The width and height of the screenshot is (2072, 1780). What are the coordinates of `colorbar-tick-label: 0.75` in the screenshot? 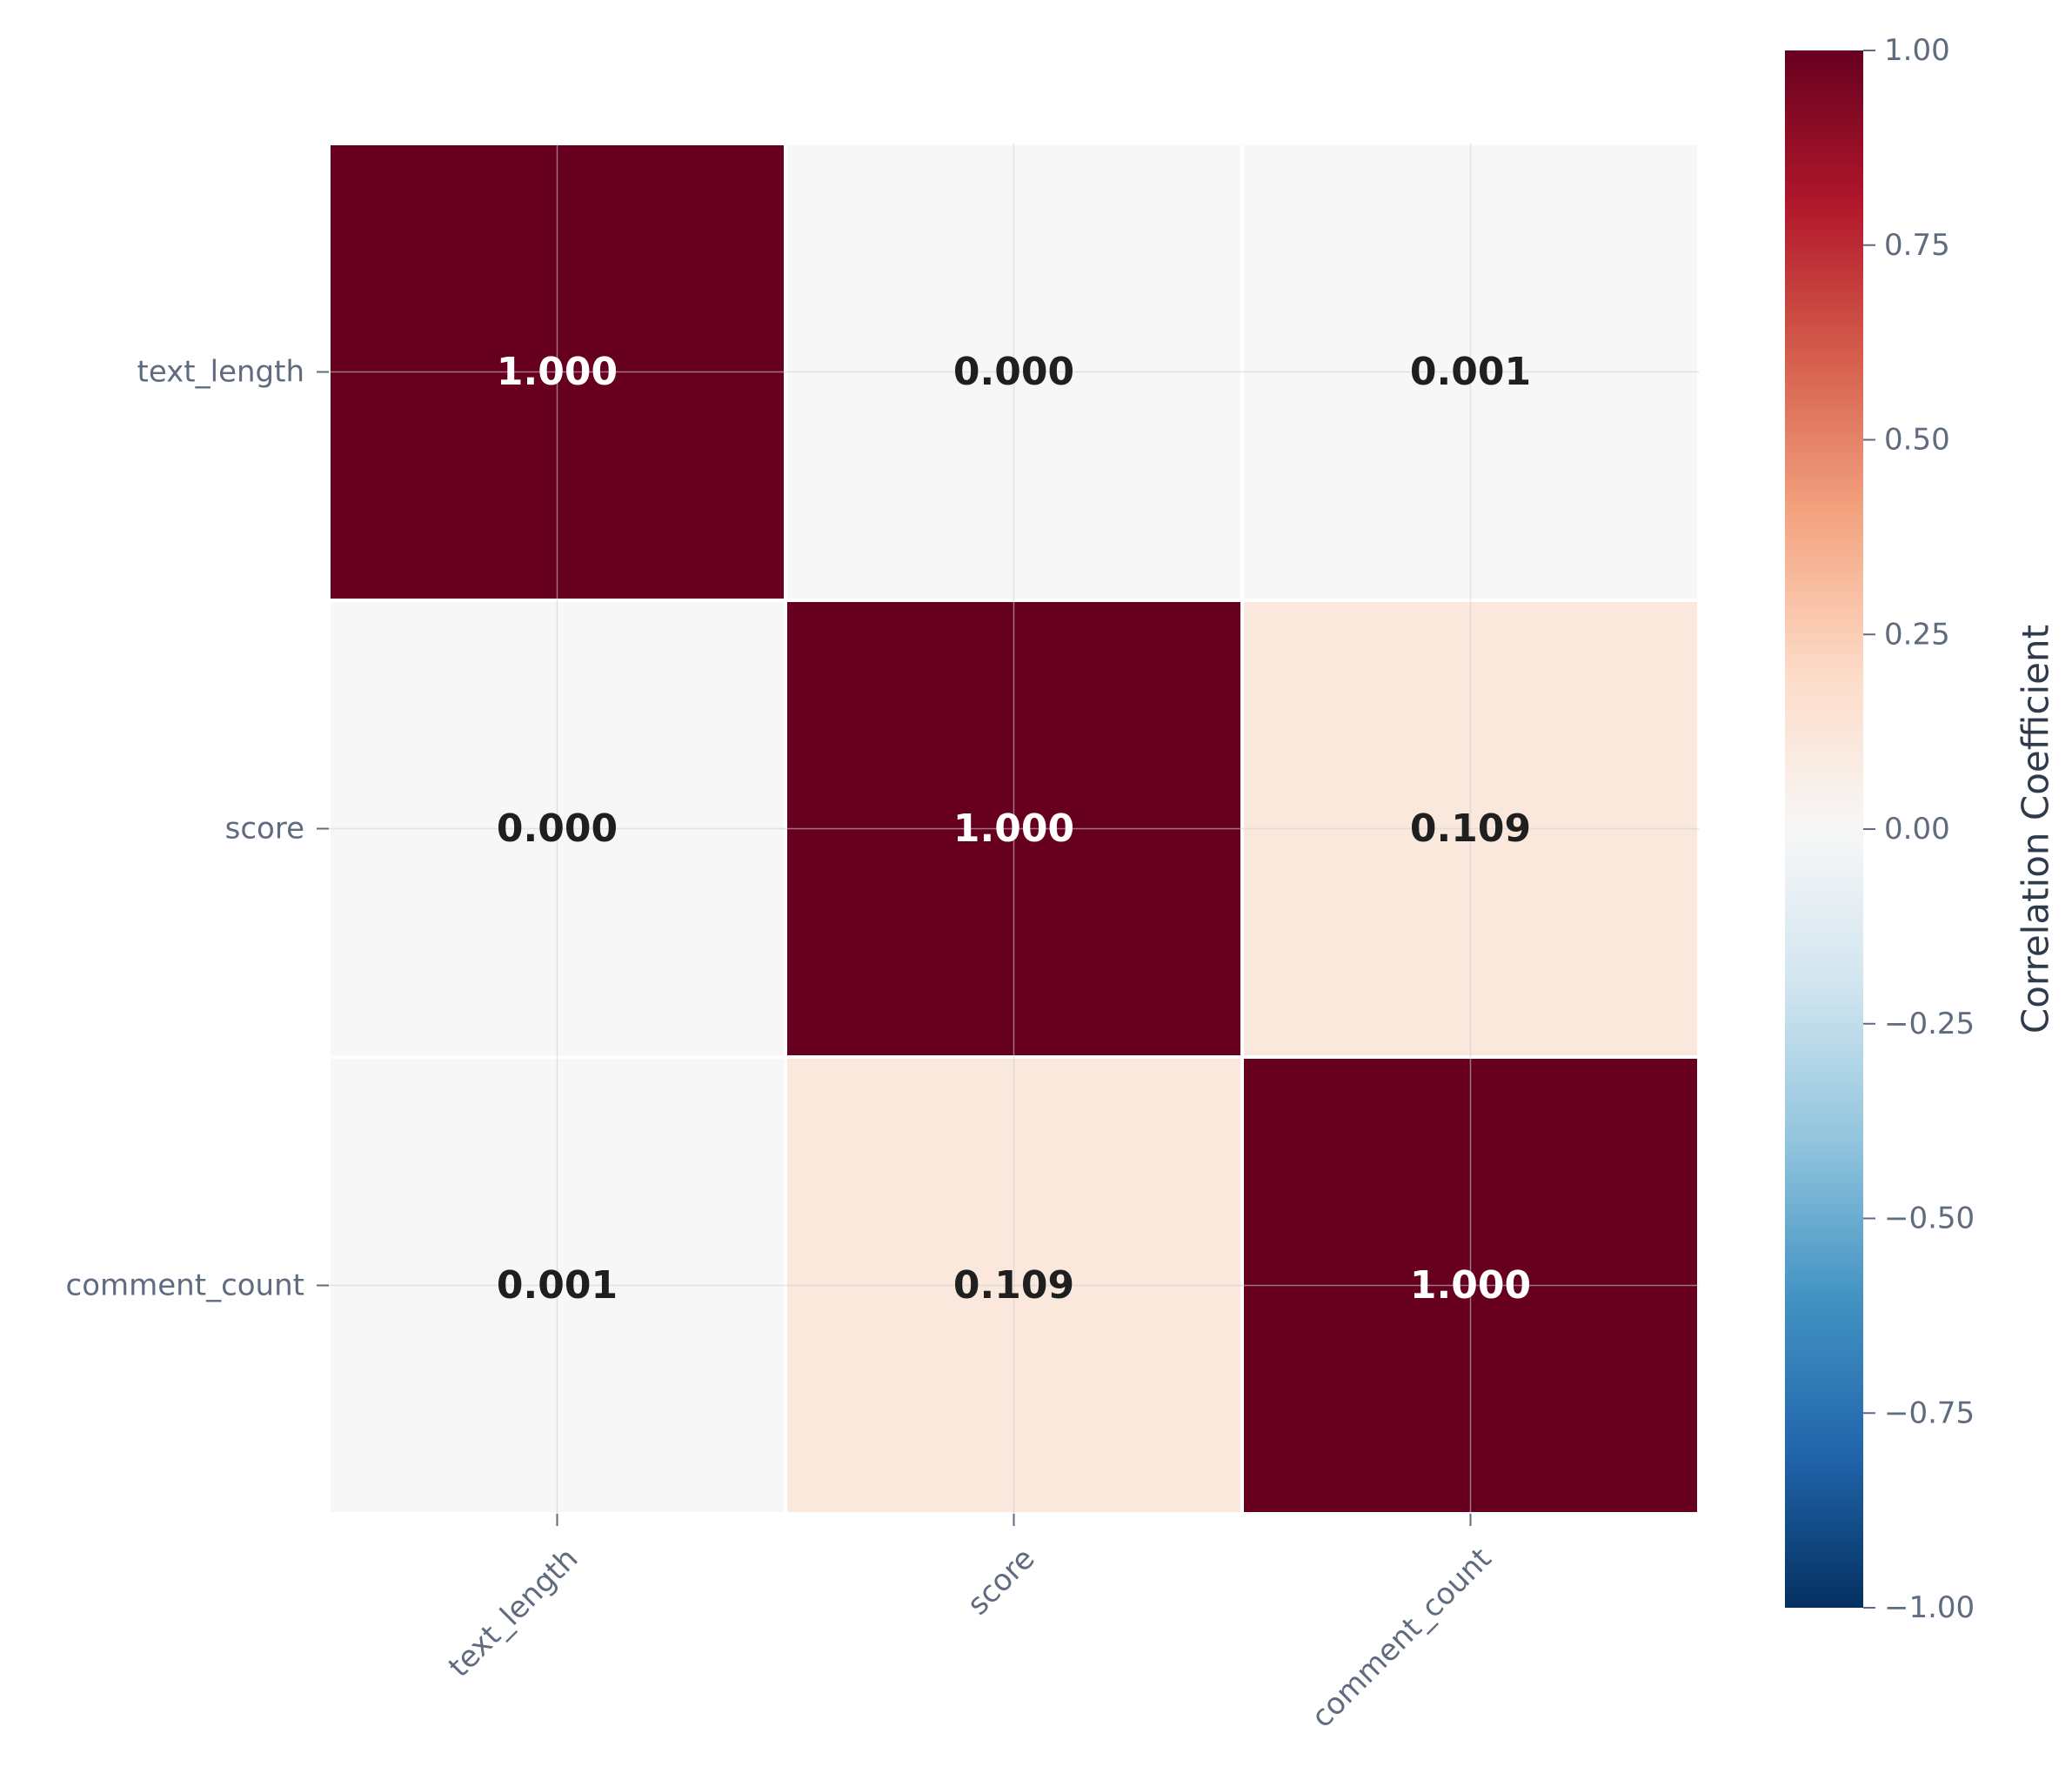 It's located at (1917, 245).